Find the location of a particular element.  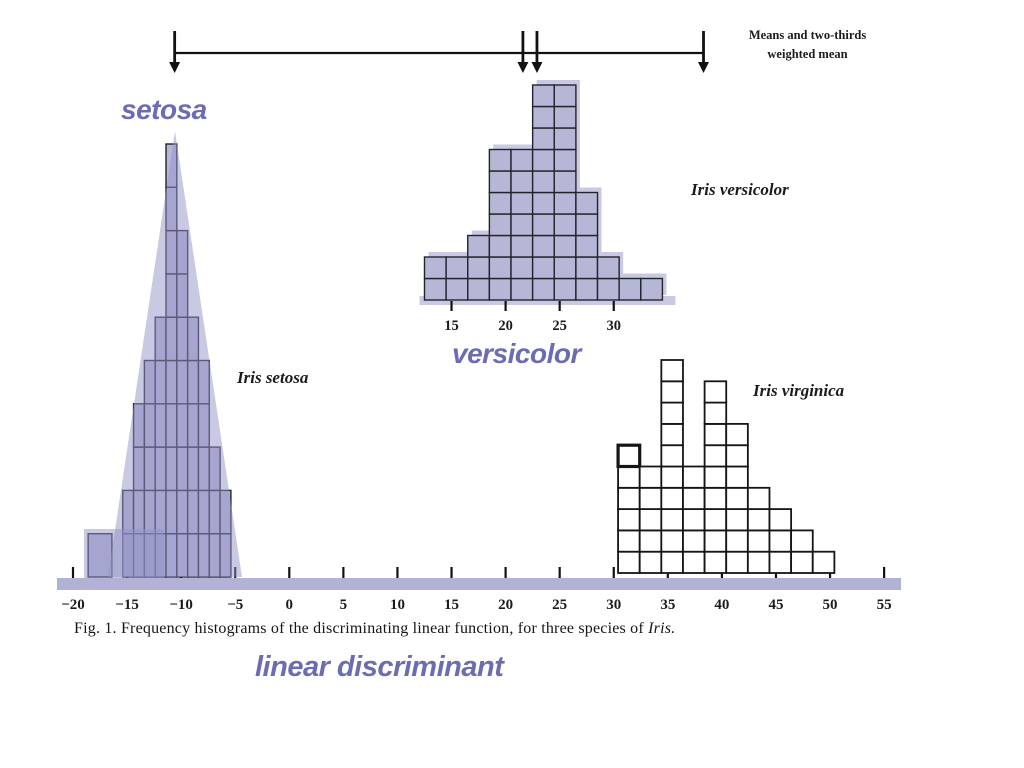

axis-tick-label: 25 is located at coordinates (559, 605).